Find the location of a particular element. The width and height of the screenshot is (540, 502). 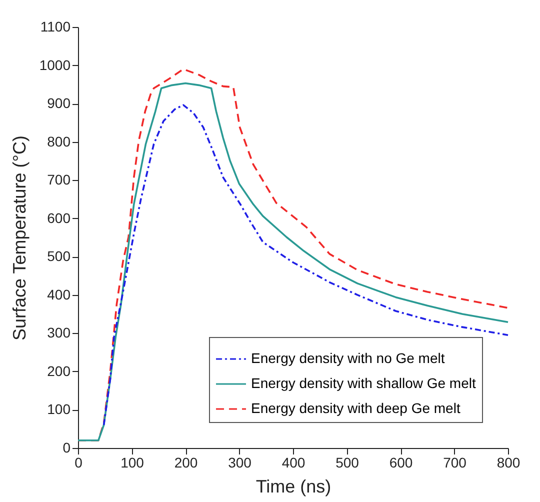

y-tick-label: 300 is located at coordinates (59, 332).